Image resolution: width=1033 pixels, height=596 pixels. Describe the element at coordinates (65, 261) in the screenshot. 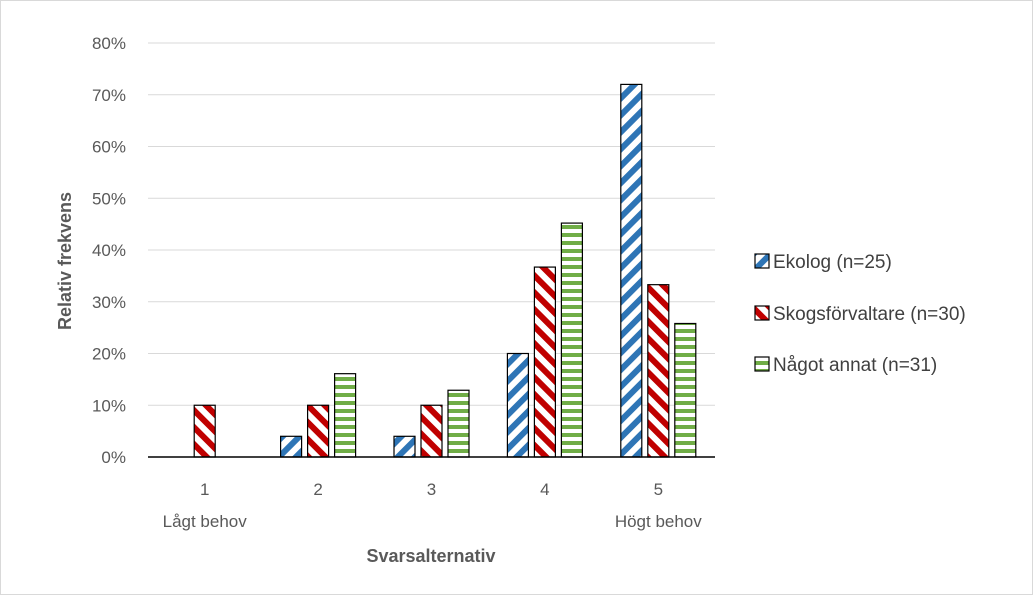

I see `y-axis-title: Relativ frekvens` at that location.